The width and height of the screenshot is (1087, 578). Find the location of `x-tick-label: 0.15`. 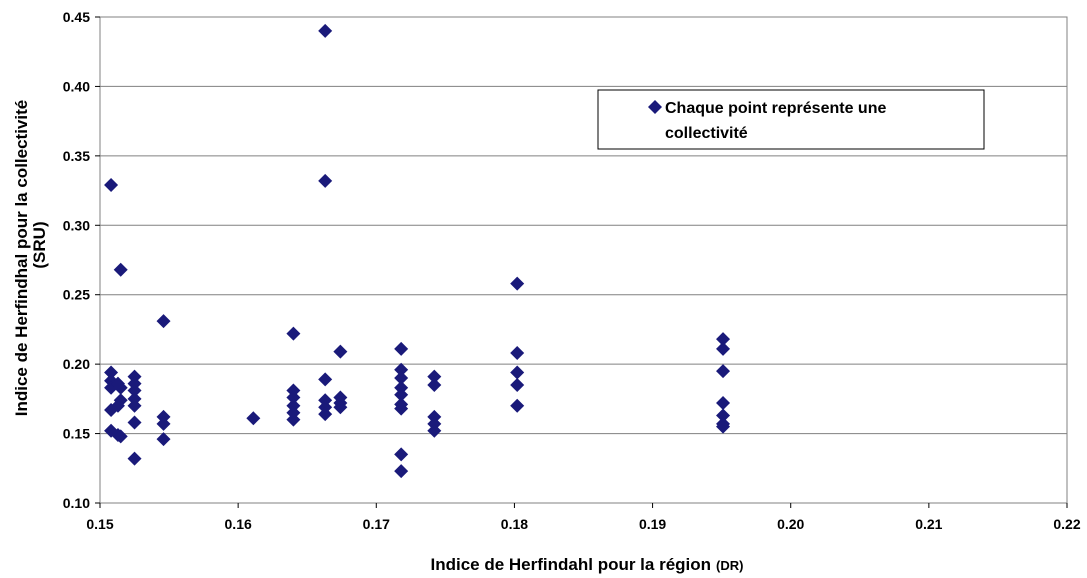

x-tick-label: 0.15 is located at coordinates (99, 524).